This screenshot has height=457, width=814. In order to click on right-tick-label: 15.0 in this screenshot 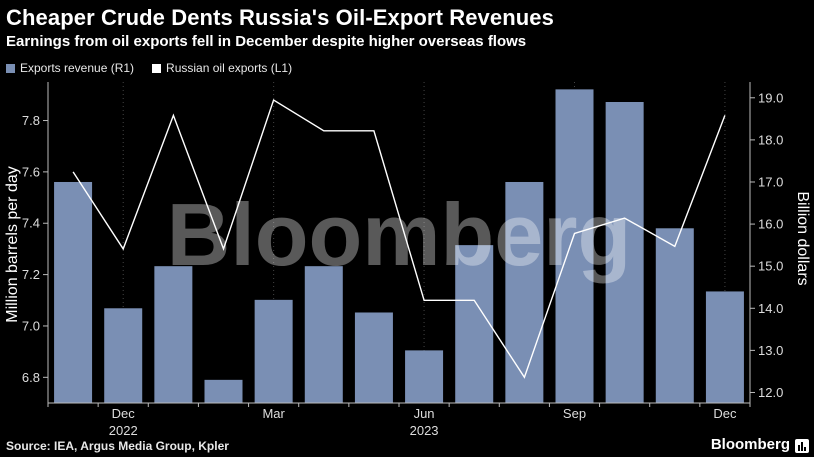, I will do `click(770, 266)`.